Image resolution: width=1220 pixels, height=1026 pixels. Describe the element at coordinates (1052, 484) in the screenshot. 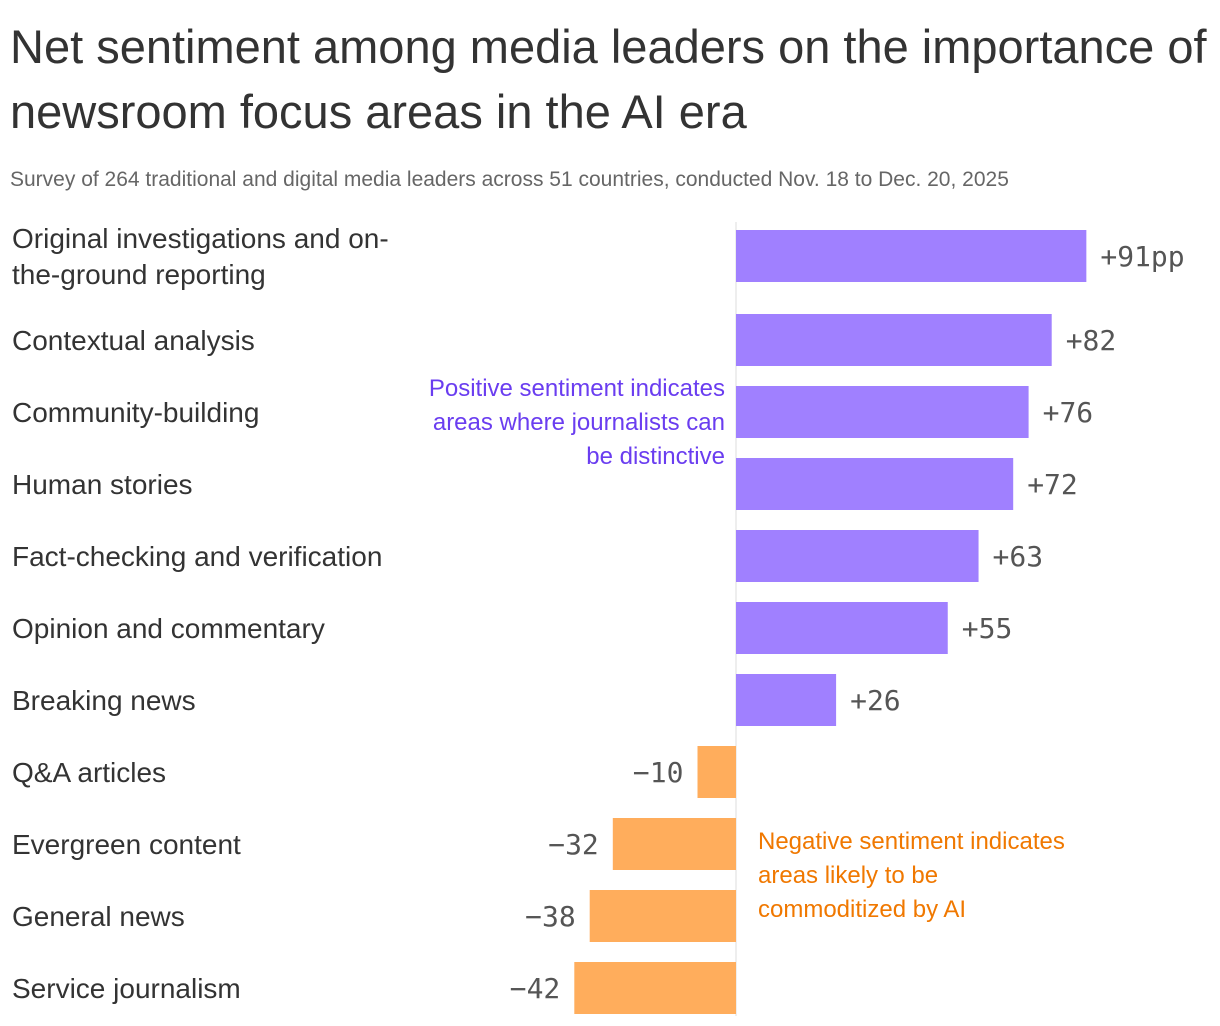

I see `value-label: +72` at that location.